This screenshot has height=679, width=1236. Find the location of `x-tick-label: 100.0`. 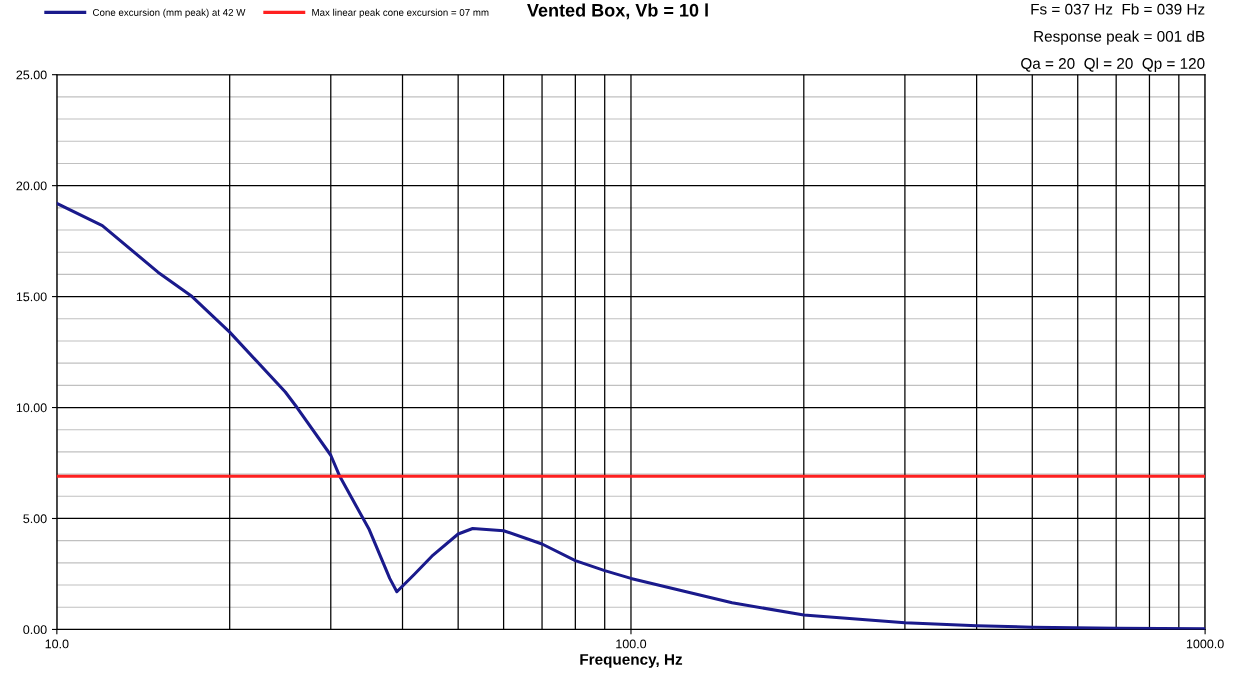

x-tick-label: 100.0 is located at coordinates (631, 644).